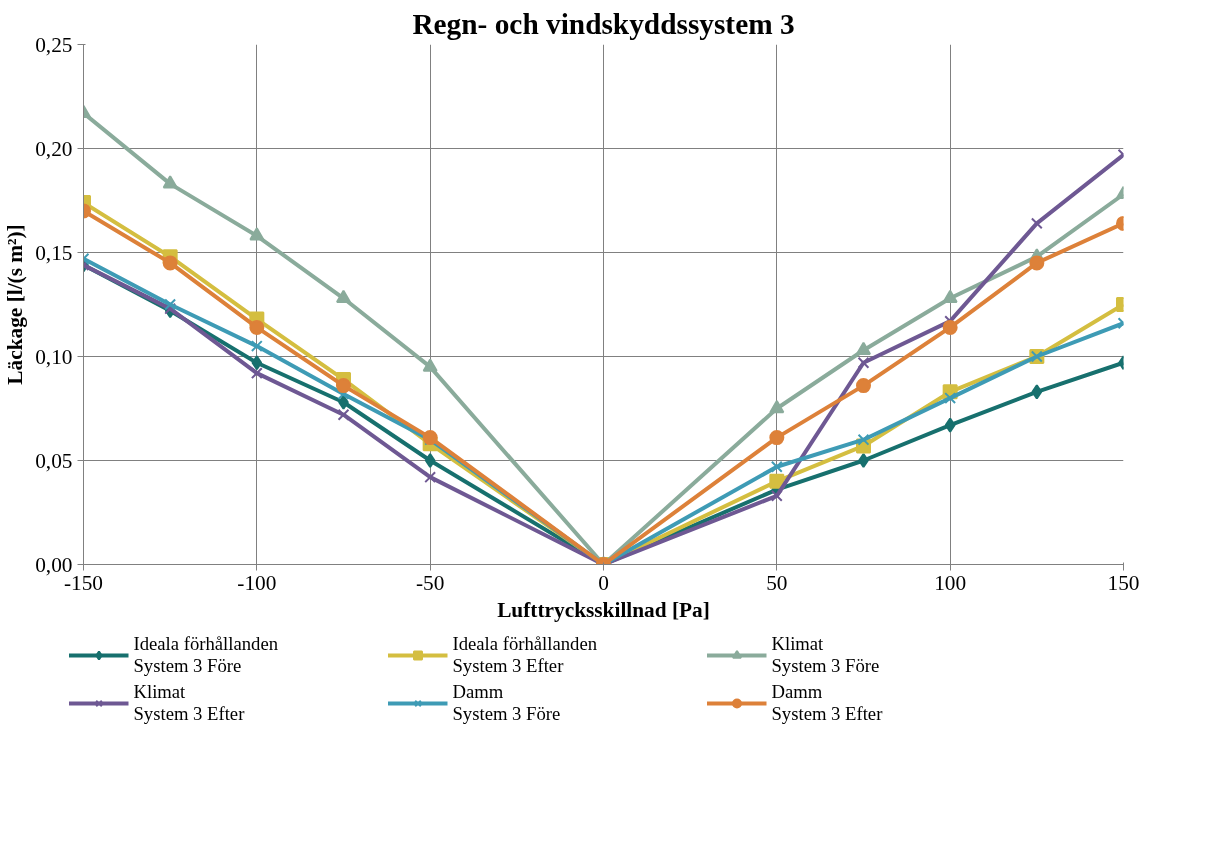 This screenshot has height=854, width=1208. I want to click on legend-label: Klimat System 3 Efter, so click(189, 703).